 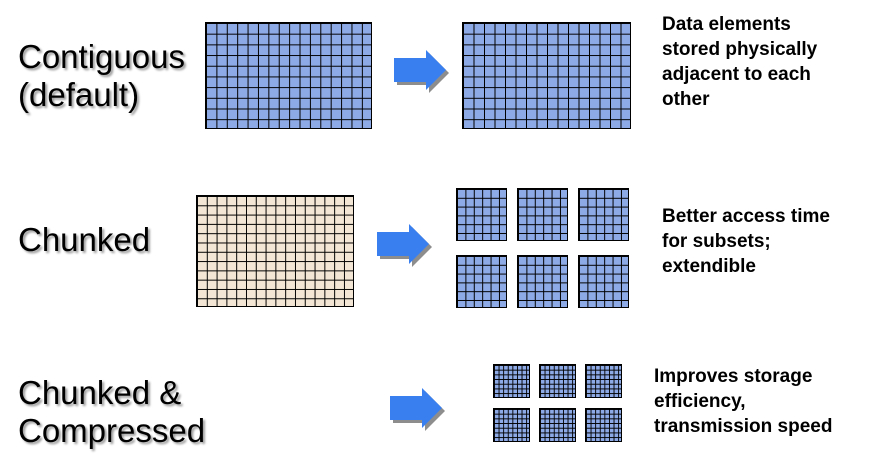 I want to click on label-contiguous: Contiguous (default), so click(x=101, y=76).